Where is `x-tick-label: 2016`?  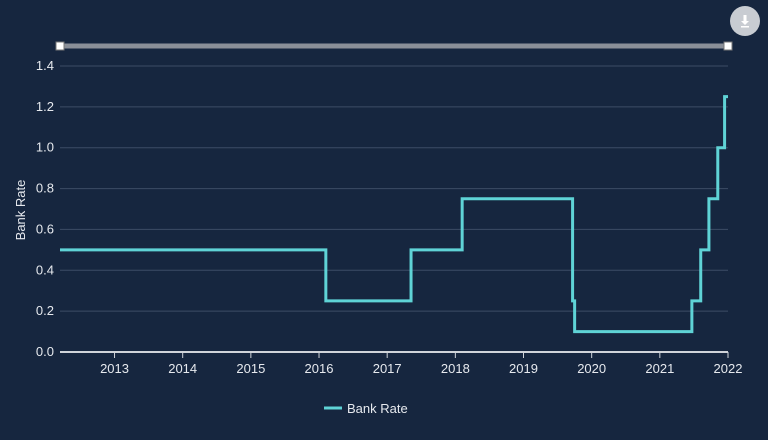
x-tick-label: 2016 is located at coordinates (319, 368).